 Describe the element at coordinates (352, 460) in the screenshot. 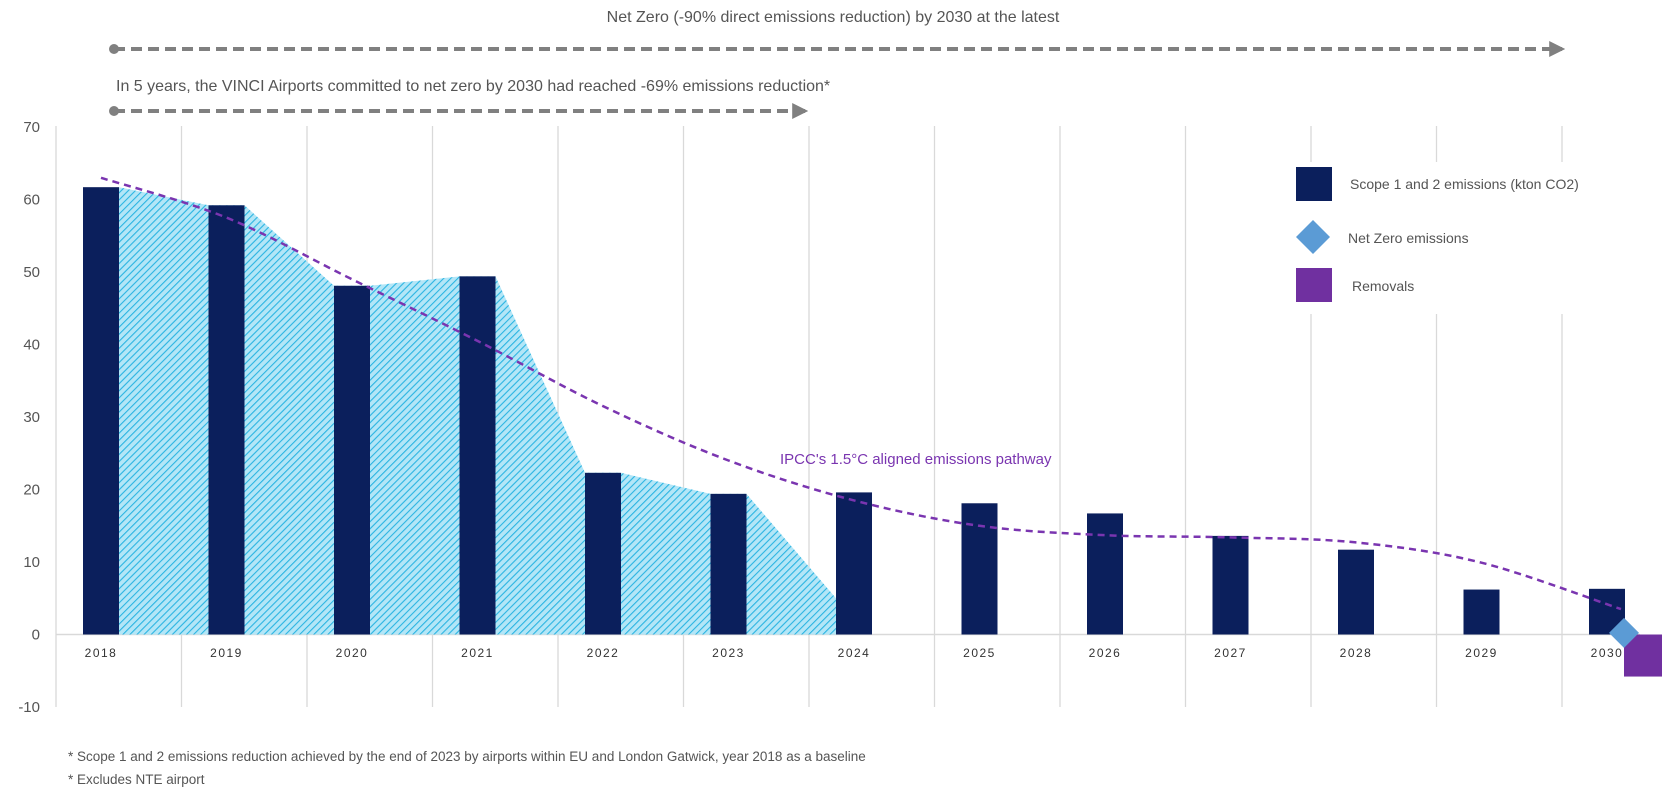

I see `bar-2020` at that location.